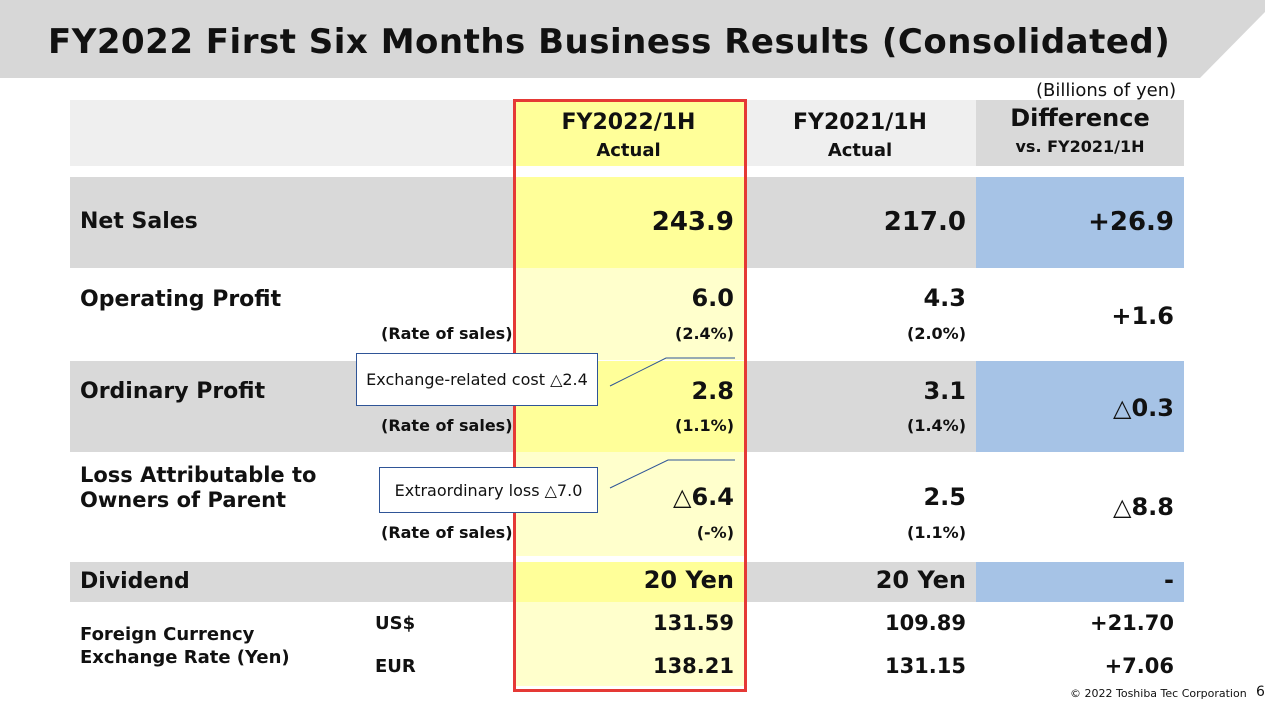  What do you see at coordinates (860, 151) in the screenshot?
I see `col-header-fy2021-line2: Actual` at bounding box center [860, 151].